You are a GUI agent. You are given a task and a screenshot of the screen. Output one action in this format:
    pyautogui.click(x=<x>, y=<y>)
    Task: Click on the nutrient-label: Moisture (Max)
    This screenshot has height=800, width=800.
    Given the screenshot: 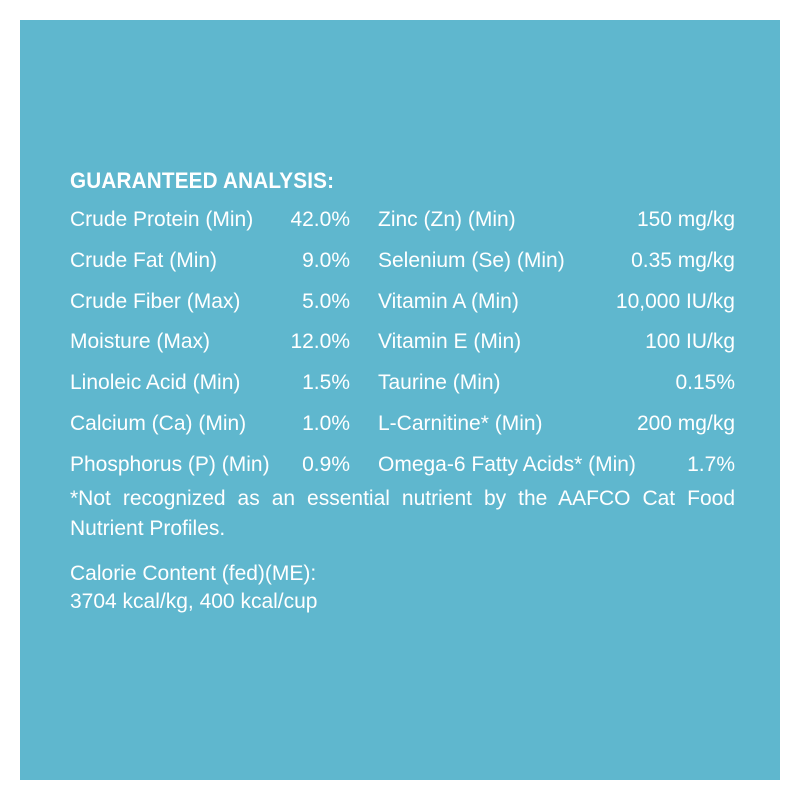 What is the action you would take?
    pyautogui.click(x=140, y=342)
    